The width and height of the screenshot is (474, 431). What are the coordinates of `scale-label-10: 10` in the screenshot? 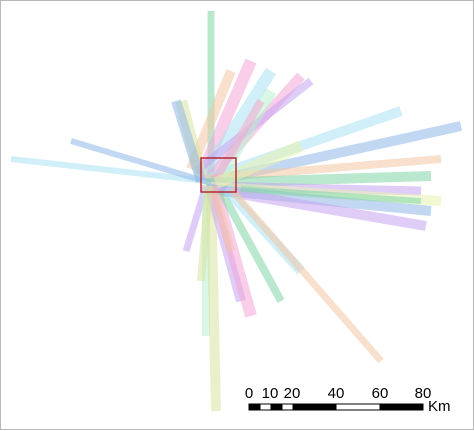 It's located at (270, 393).